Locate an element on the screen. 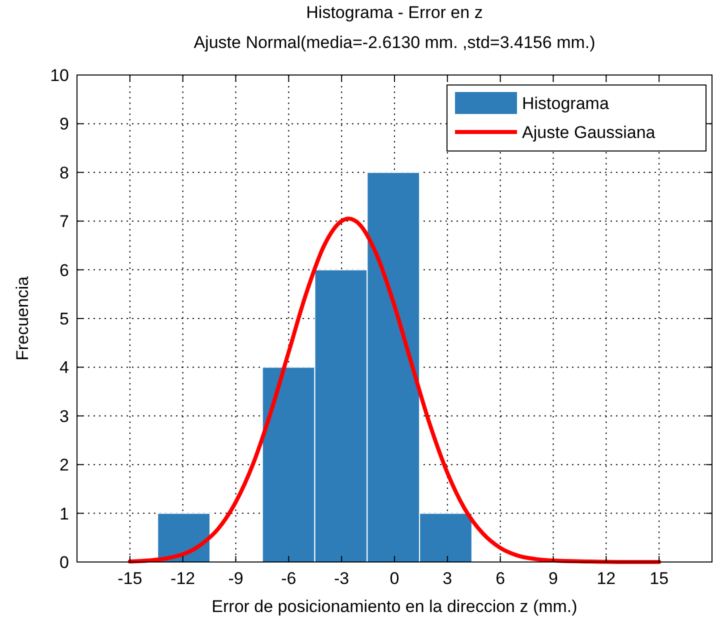  x-tick-label: -6 is located at coordinates (288, 578).